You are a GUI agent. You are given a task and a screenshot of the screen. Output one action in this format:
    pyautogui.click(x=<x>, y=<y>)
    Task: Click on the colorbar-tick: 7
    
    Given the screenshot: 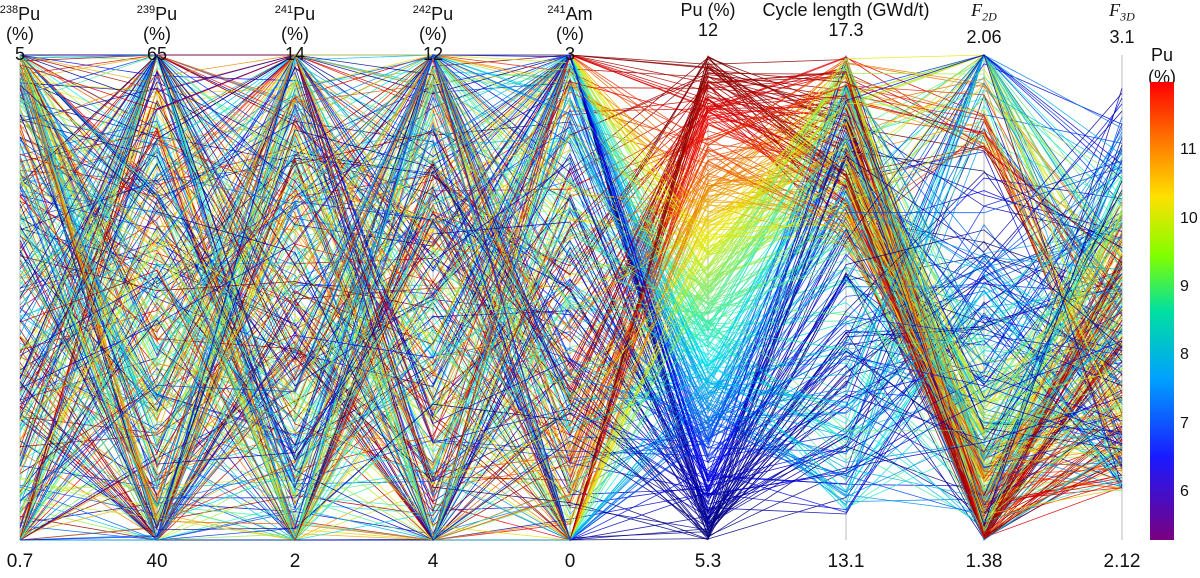 What is the action you would take?
    pyautogui.click(x=1184, y=423)
    